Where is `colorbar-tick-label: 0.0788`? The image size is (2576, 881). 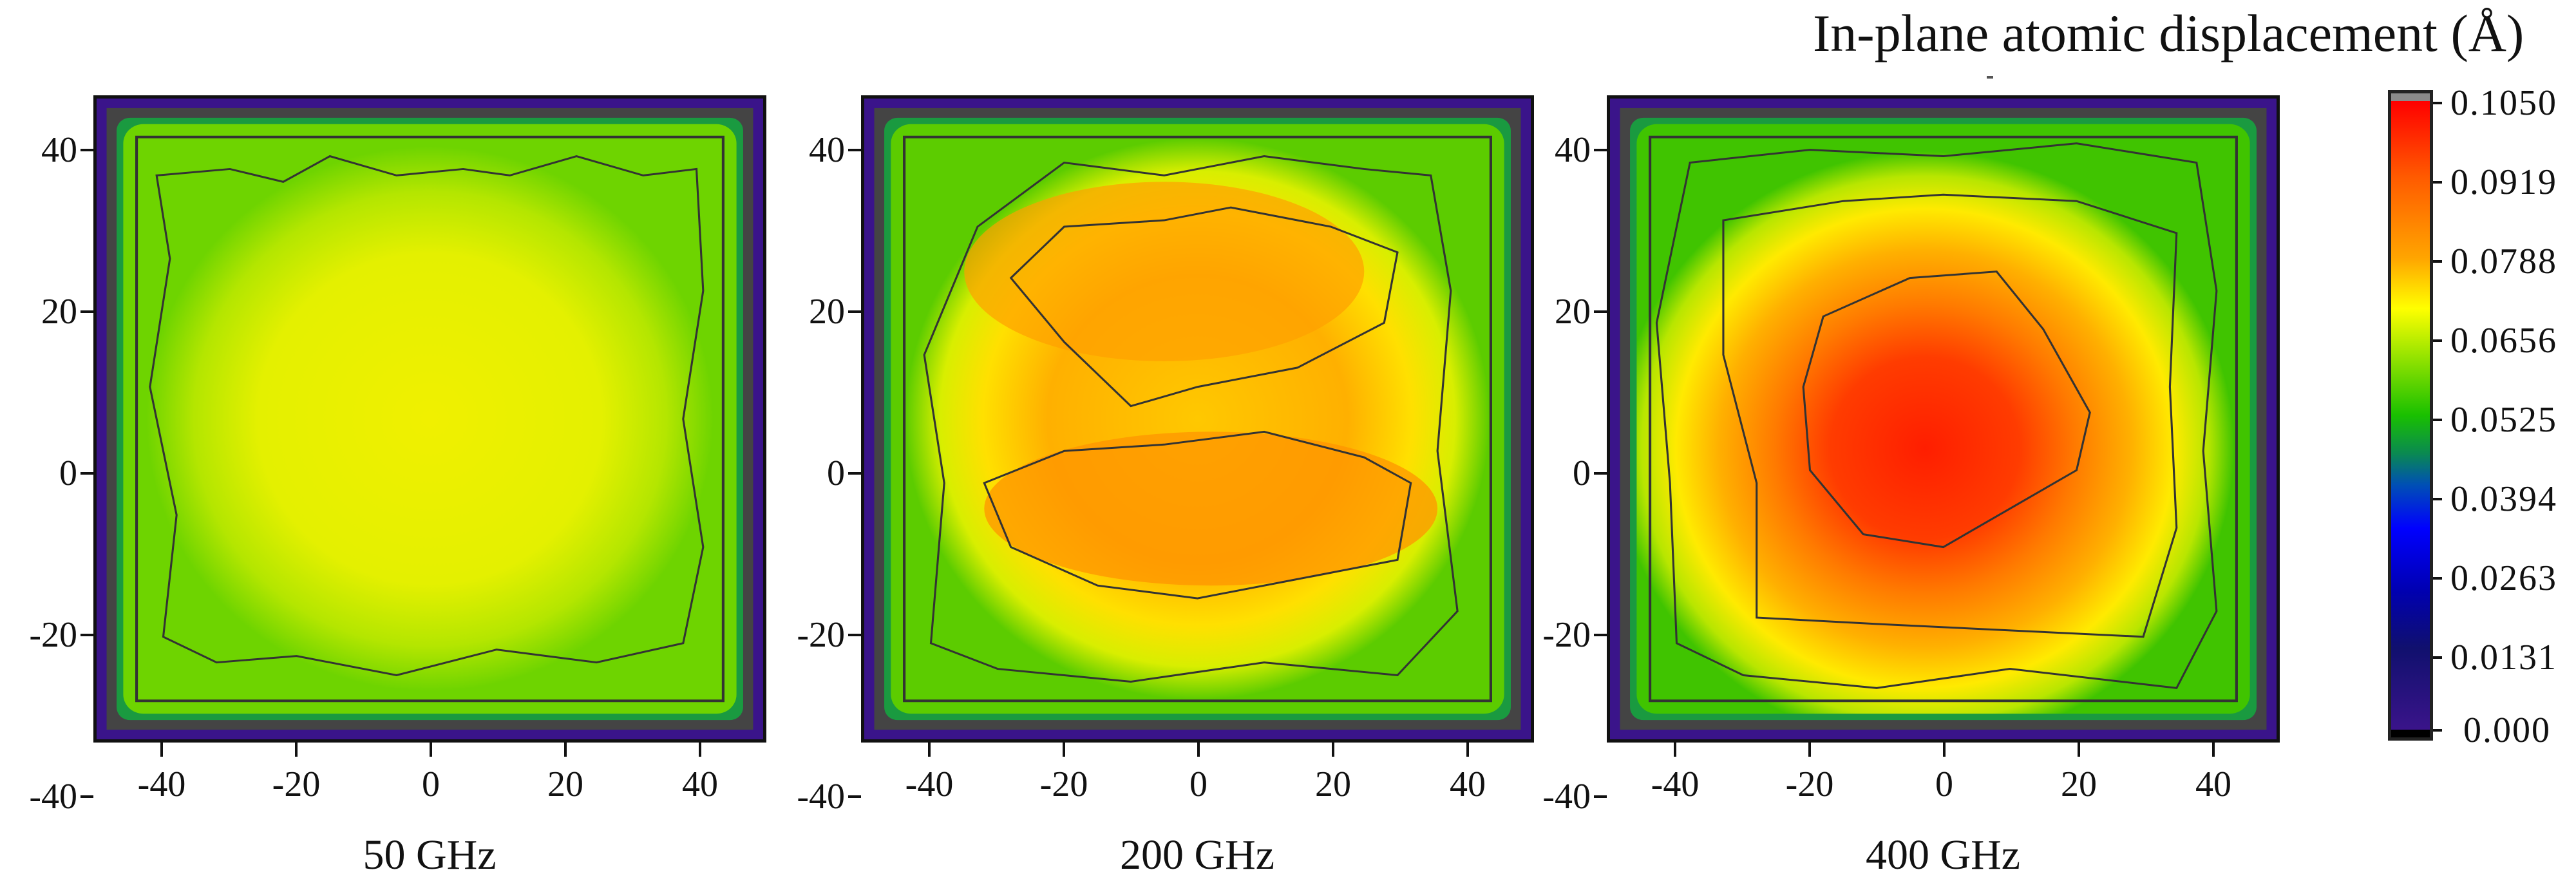 colorbar-tick-label: 0.0788 is located at coordinates (2503, 261).